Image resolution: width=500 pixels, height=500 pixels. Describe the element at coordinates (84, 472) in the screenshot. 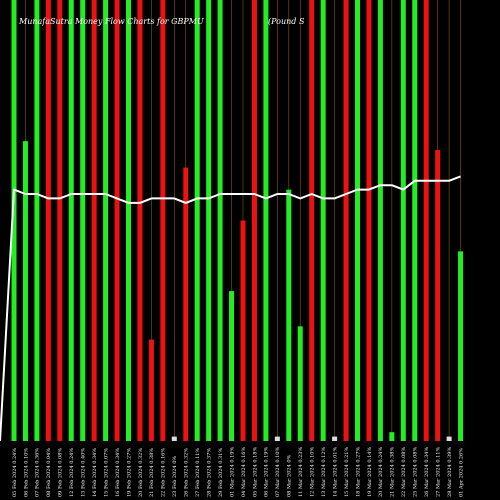

I see `tick-label: 13 Feb 2024 0.40%` at that location.